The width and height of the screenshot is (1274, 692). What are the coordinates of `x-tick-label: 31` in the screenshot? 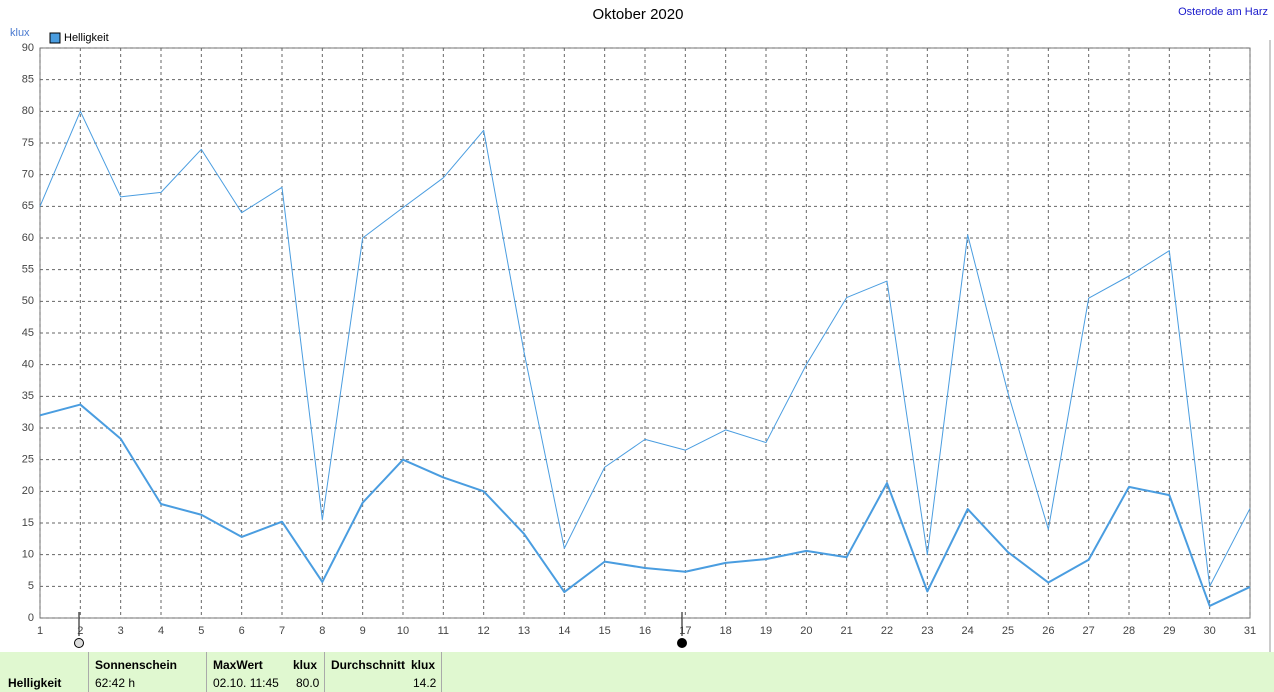 It's located at (1250, 631).